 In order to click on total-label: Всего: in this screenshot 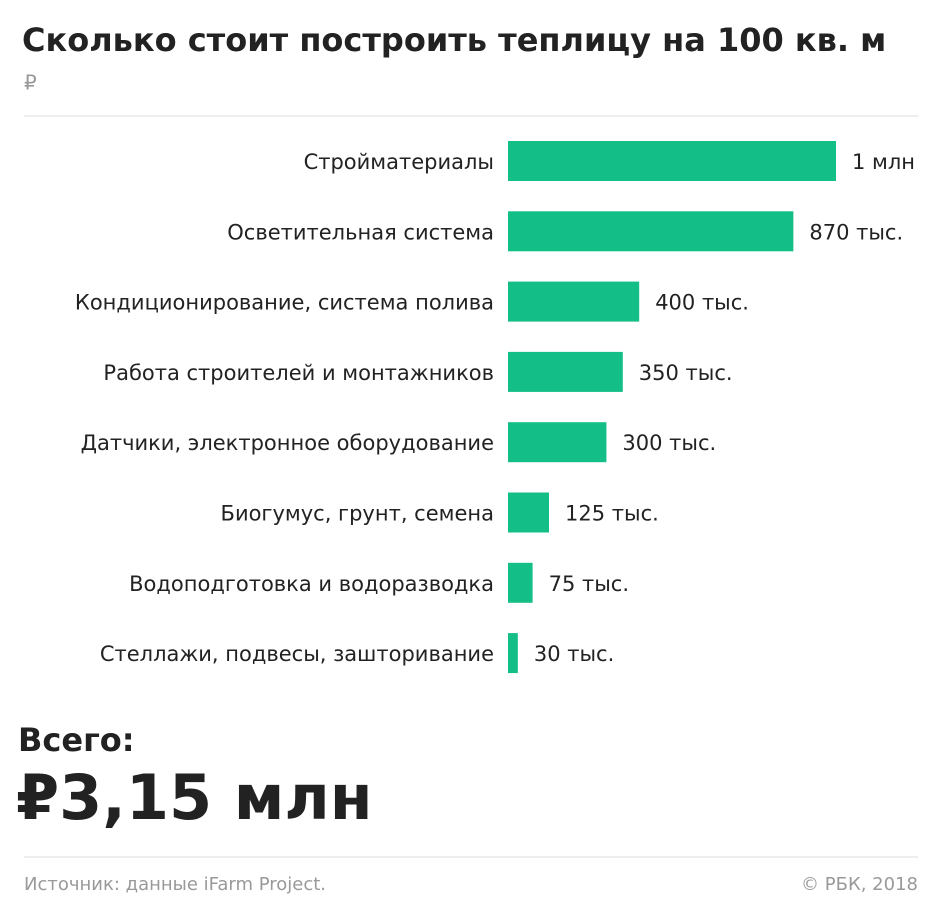, I will do `click(76, 740)`.